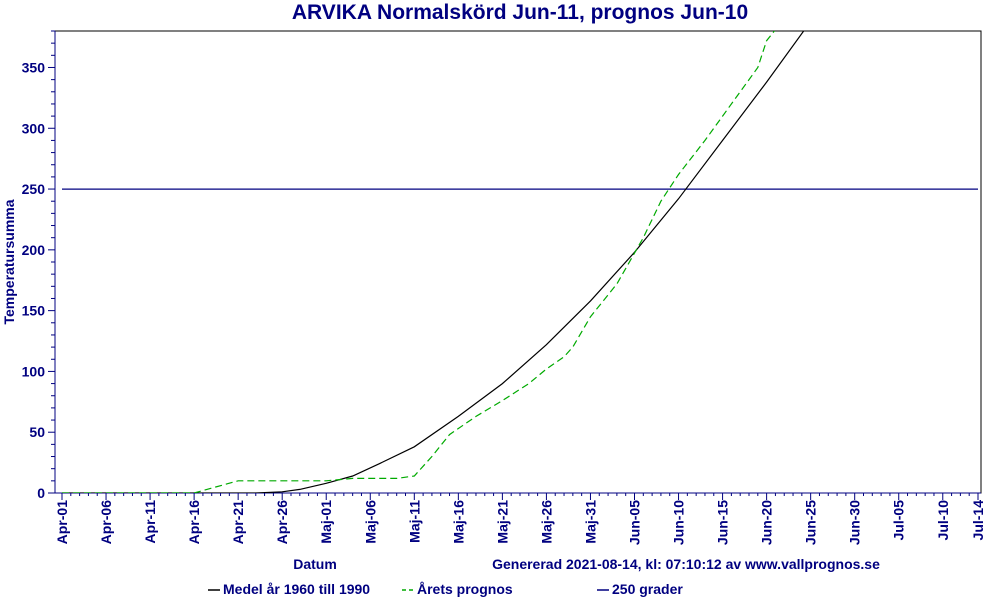 The image size is (990, 600). What do you see at coordinates (9, 261) in the screenshot?
I see `y-axis-label: Temperatursumma` at bounding box center [9, 261].